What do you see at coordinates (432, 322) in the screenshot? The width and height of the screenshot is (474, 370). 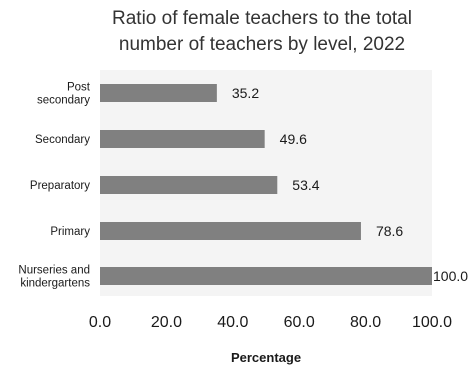 I see `x-tick-label: 100.0` at bounding box center [432, 322].